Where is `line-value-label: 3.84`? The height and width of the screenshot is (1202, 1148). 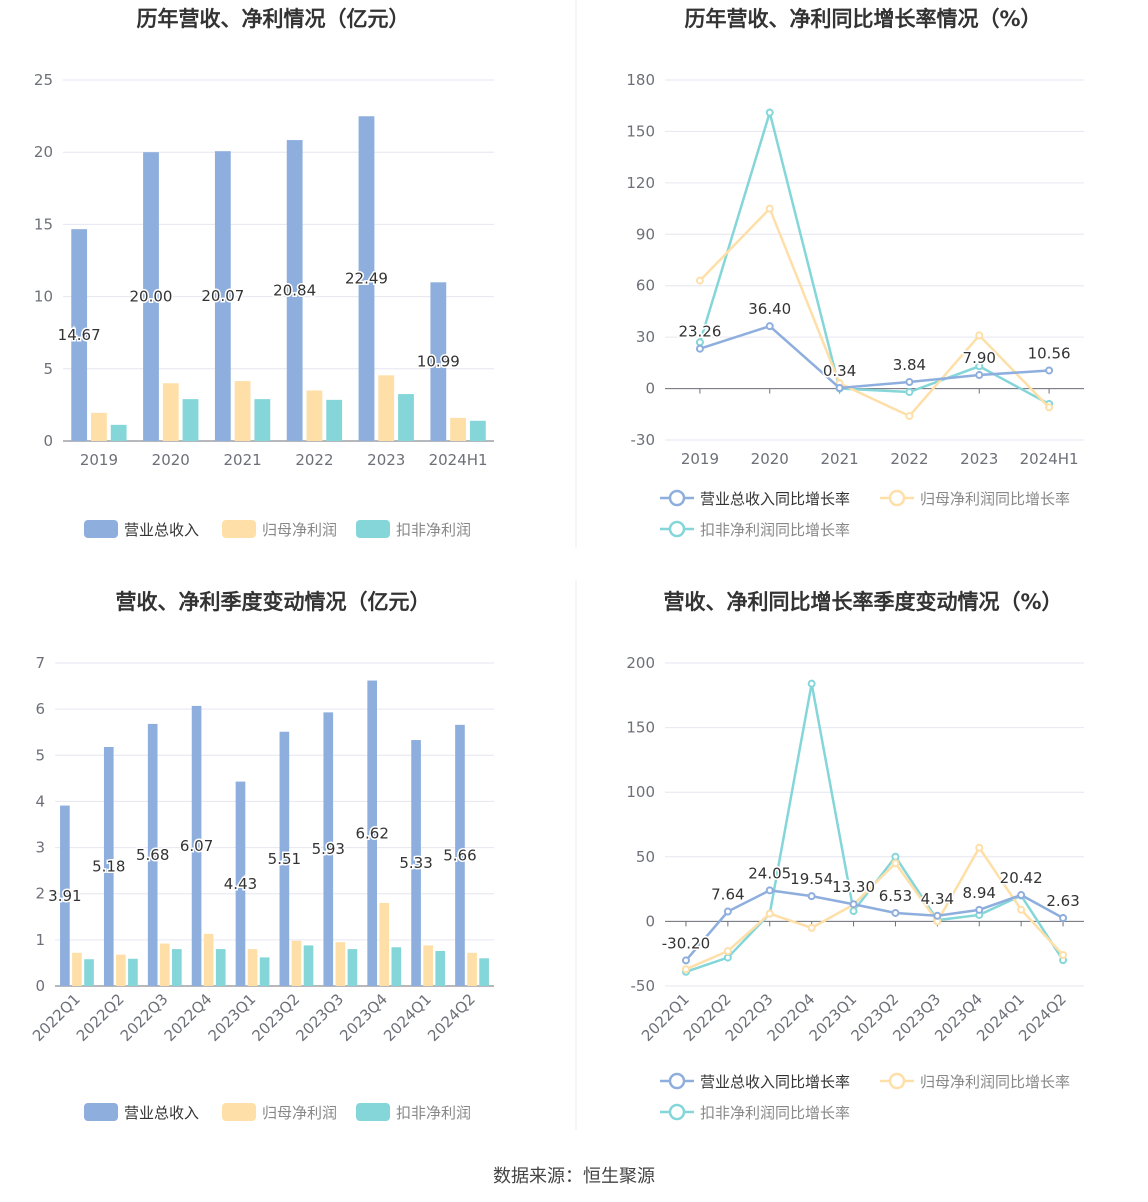 line-value-label: 3.84 is located at coordinates (909, 365).